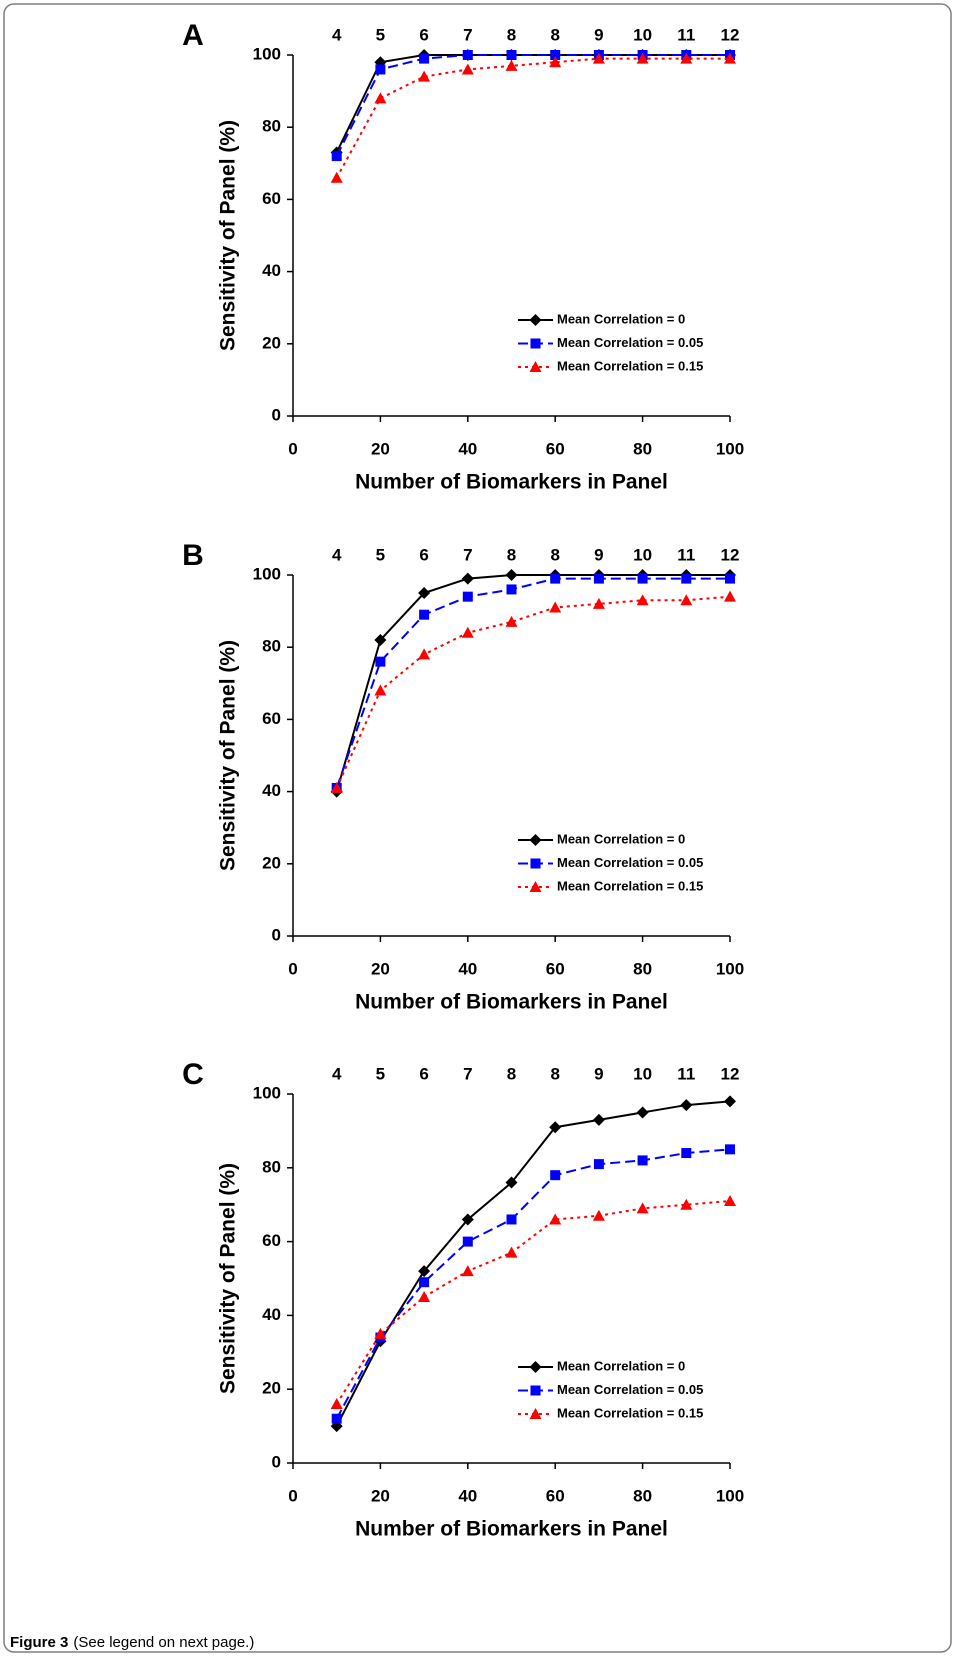  What do you see at coordinates (555, 968) in the screenshot?
I see `x-tick-label: 60` at bounding box center [555, 968].